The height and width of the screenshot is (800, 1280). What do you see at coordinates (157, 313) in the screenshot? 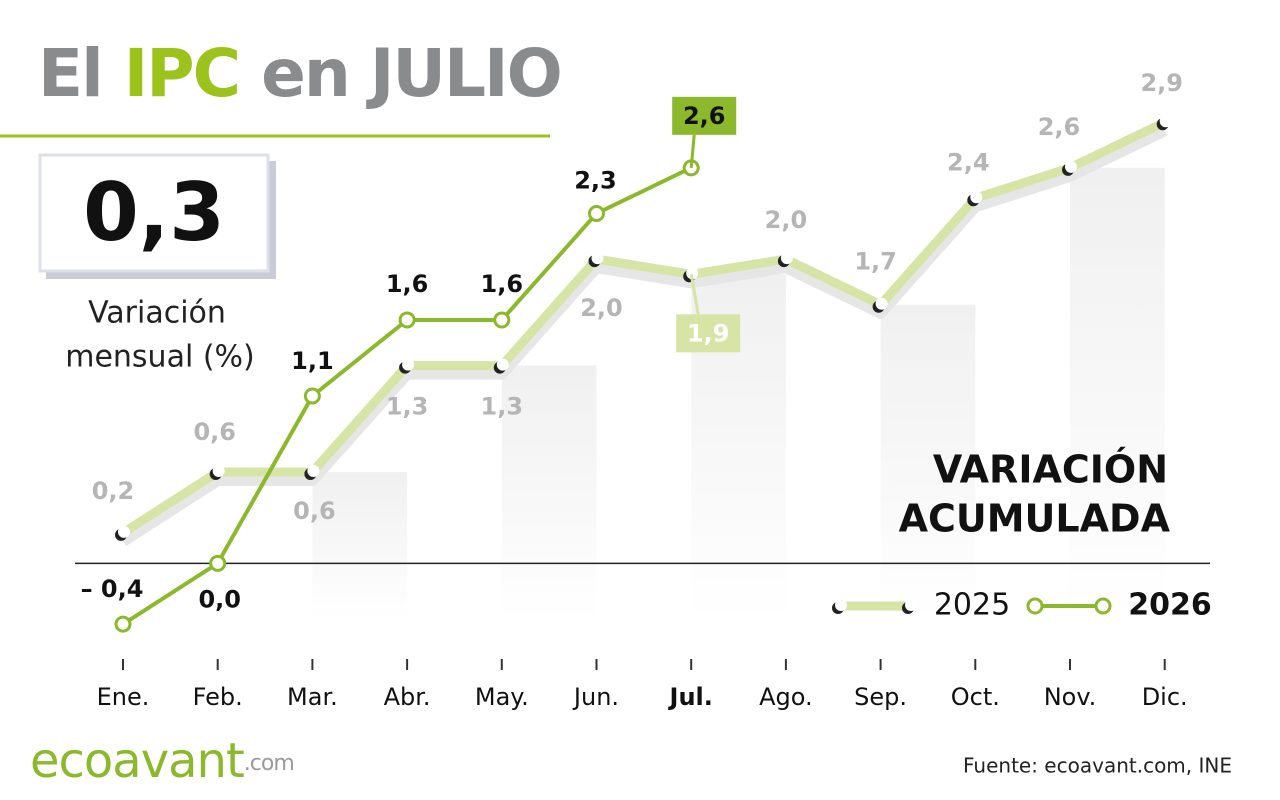
I see `caption: Variación` at bounding box center [157, 313].